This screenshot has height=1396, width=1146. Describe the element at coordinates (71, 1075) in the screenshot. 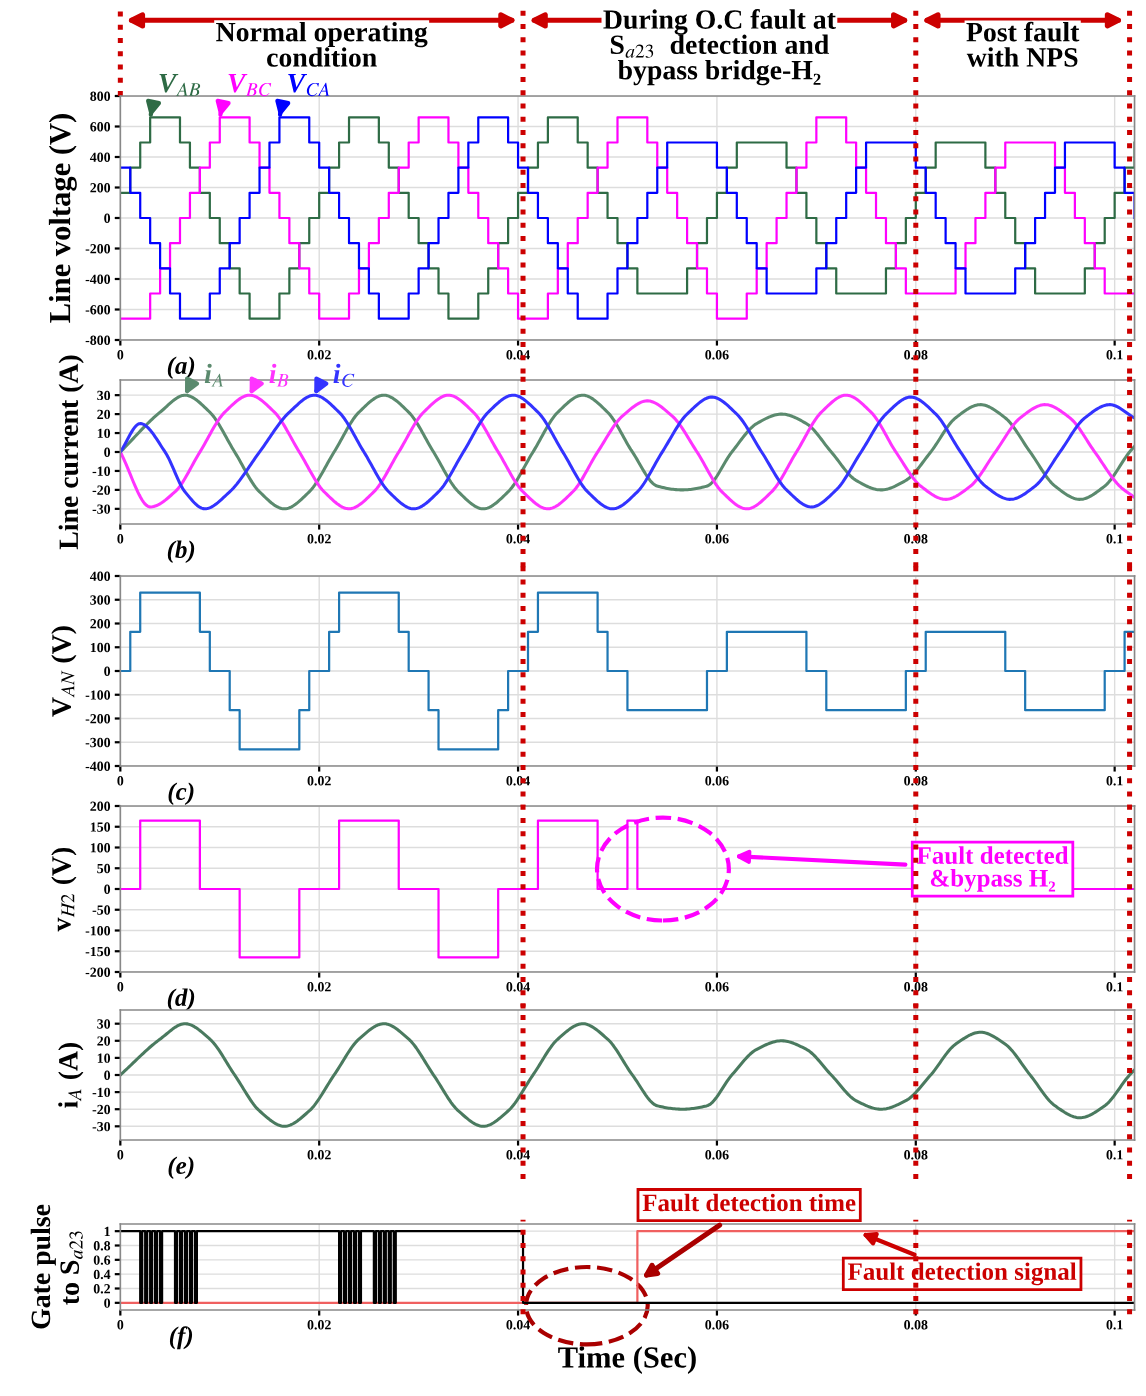

I see `y-axis-title: i$_{A}$ (A)` at that location.